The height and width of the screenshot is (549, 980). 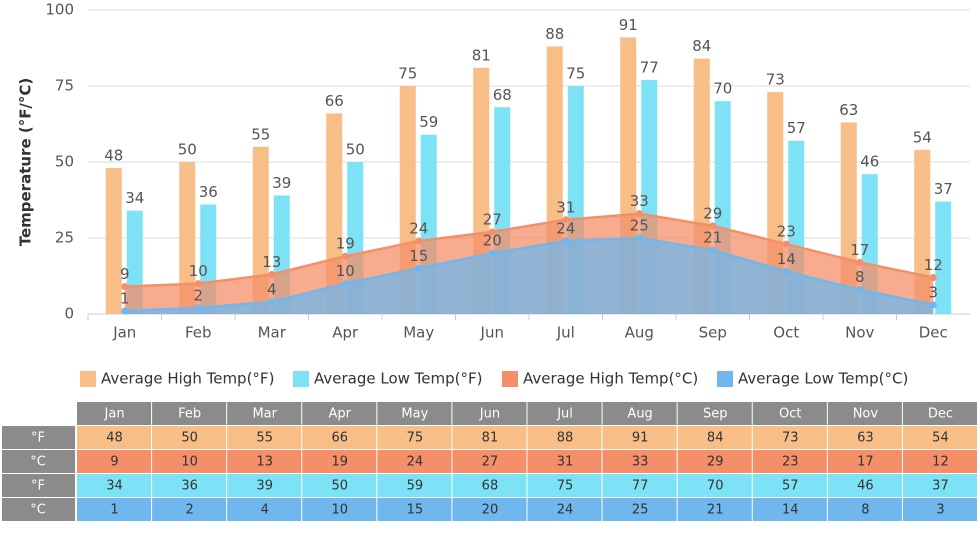 I want to click on legend-label: Average High Temp(°C), so click(x=610, y=379).